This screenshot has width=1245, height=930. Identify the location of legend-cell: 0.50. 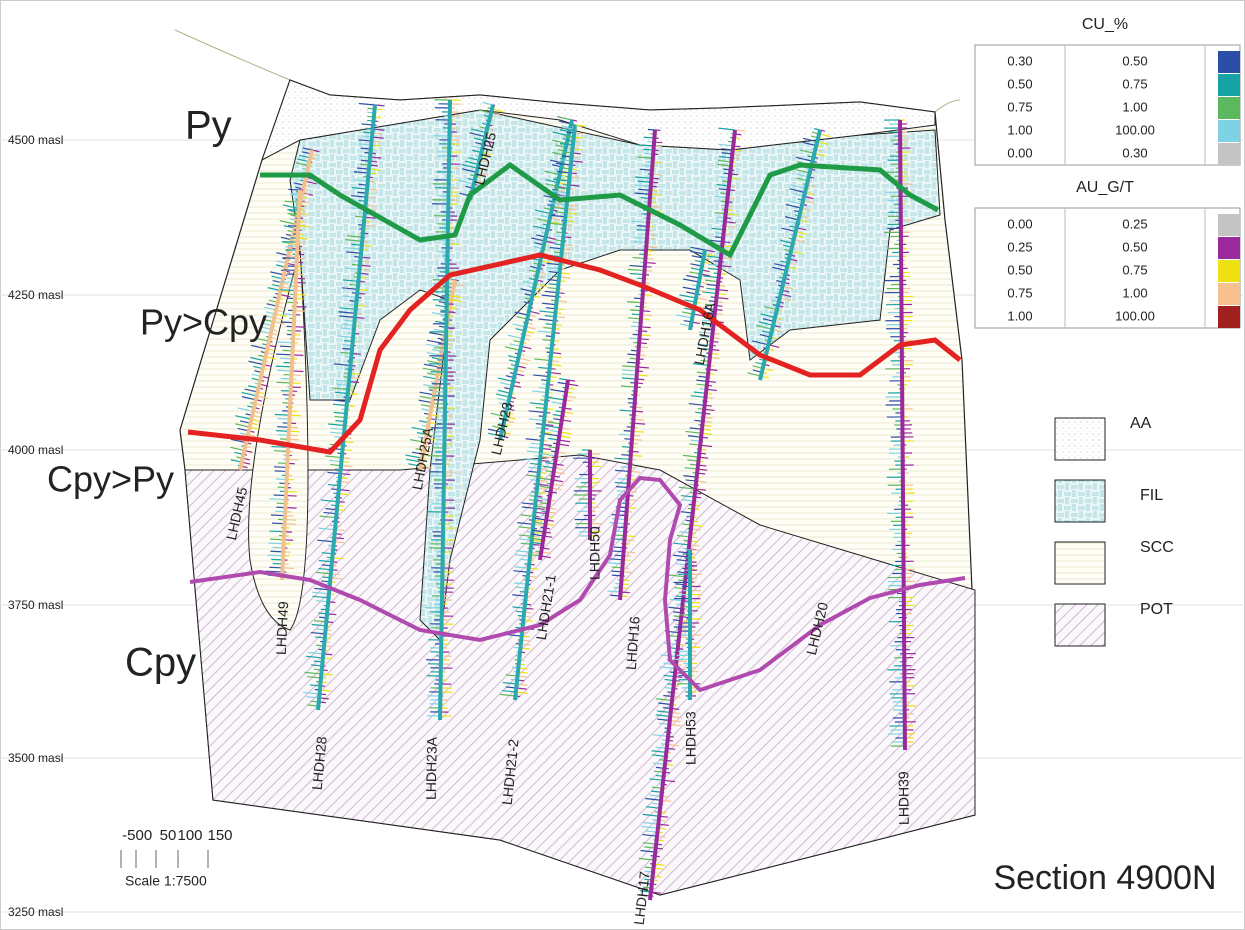
(1134, 60).